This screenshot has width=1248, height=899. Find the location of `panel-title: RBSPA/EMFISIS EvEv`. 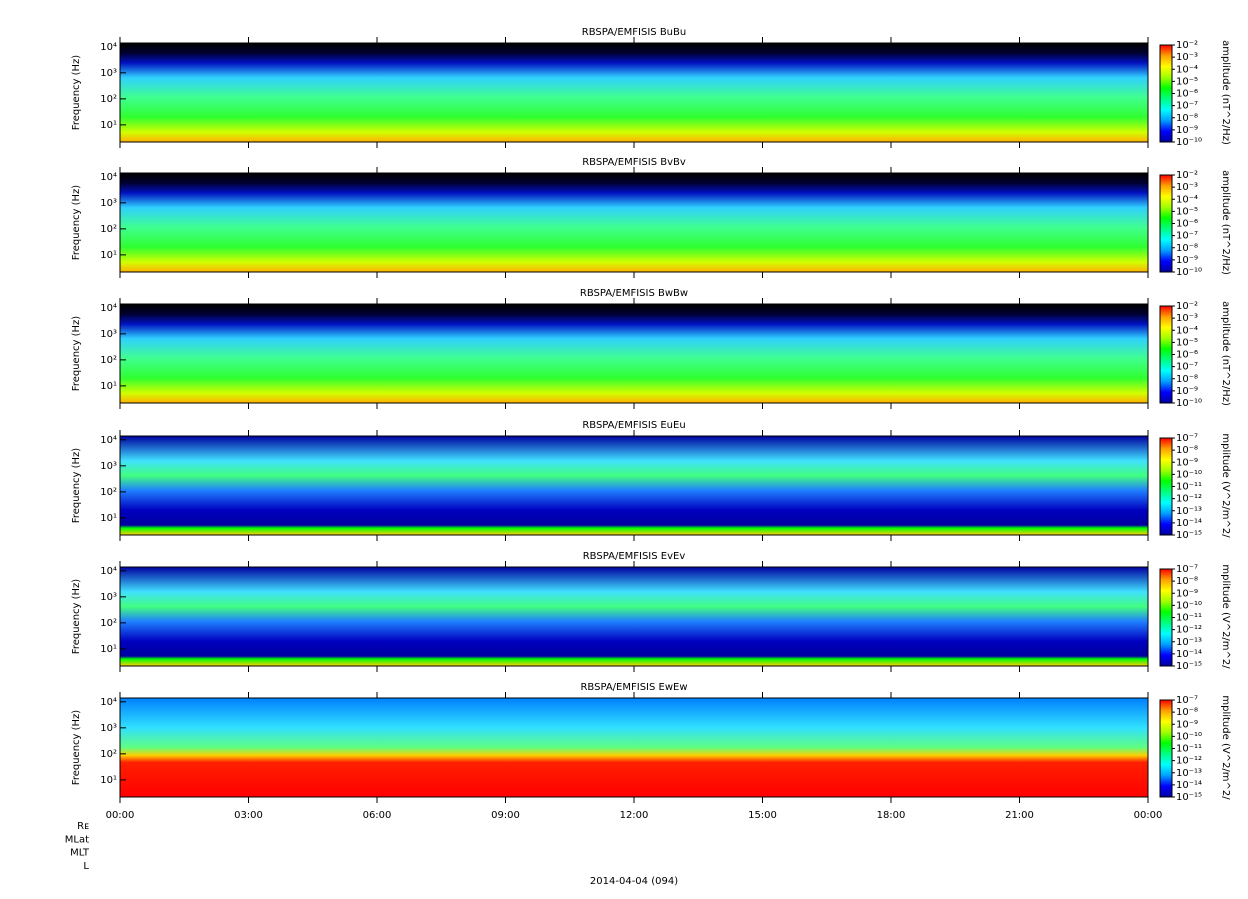

panel-title: RBSPA/EMFISIS EvEv is located at coordinates (634, 556).